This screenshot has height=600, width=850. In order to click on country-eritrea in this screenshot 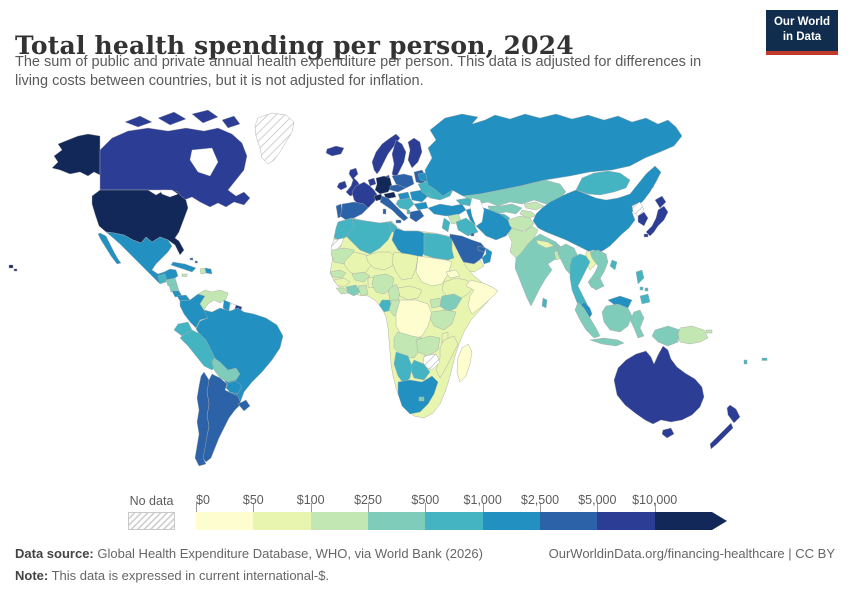, I will do `click(453, 274)`.